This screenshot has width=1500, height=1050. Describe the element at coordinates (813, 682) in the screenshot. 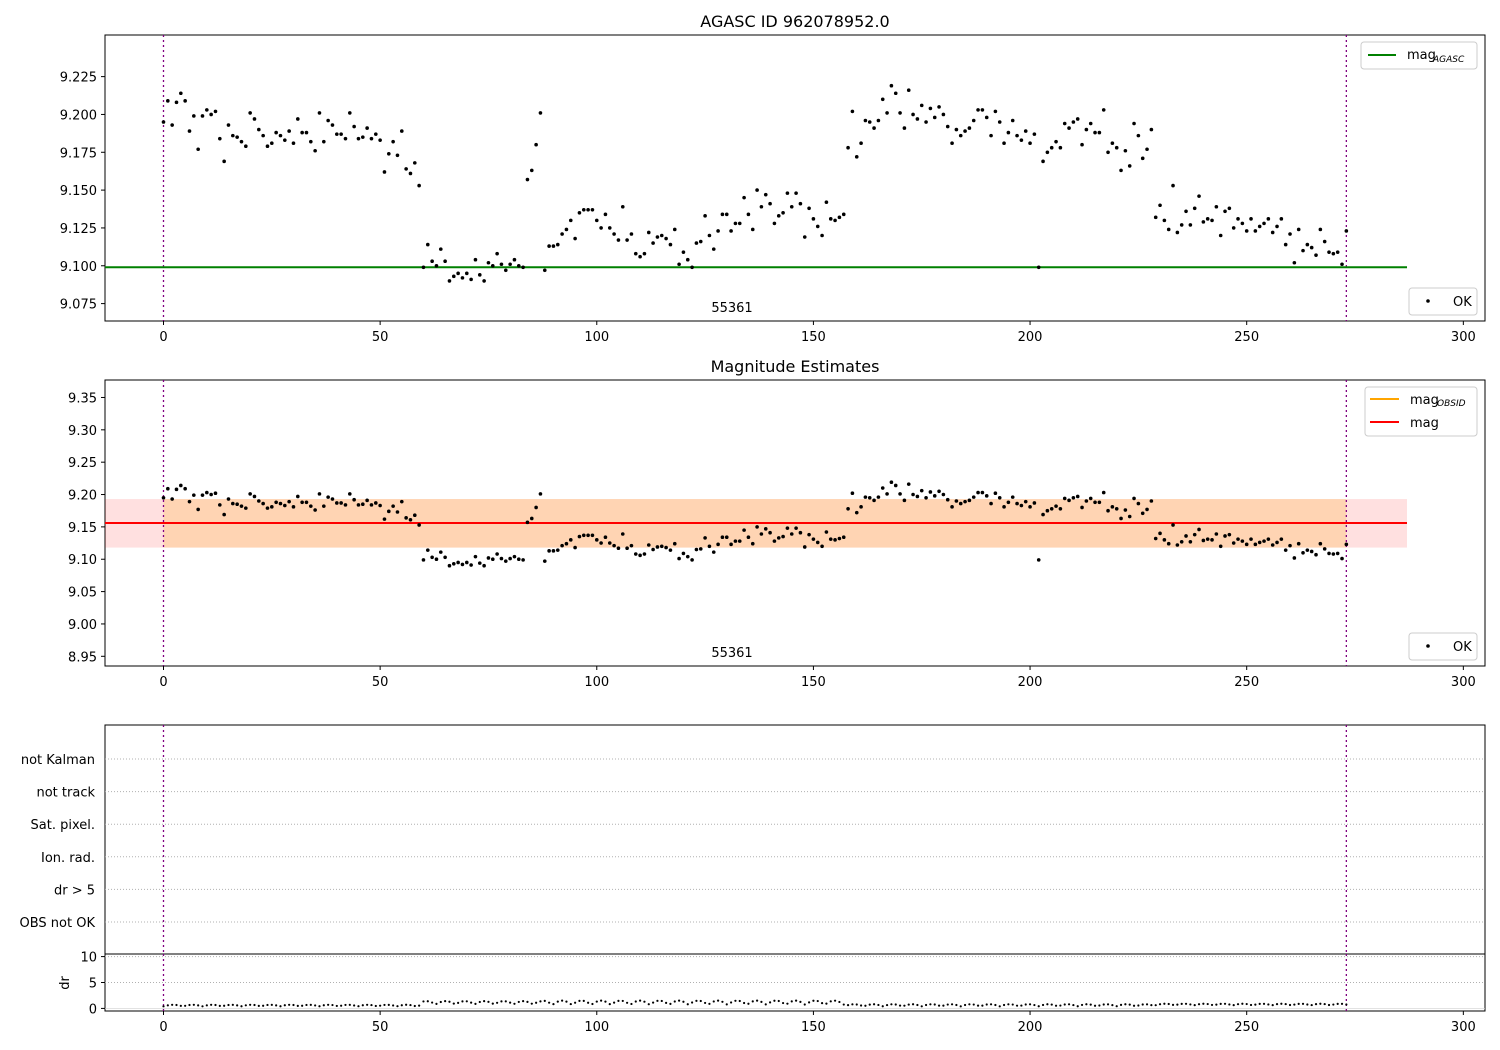

I see `magnitude-xtick-label: 150` at that location.